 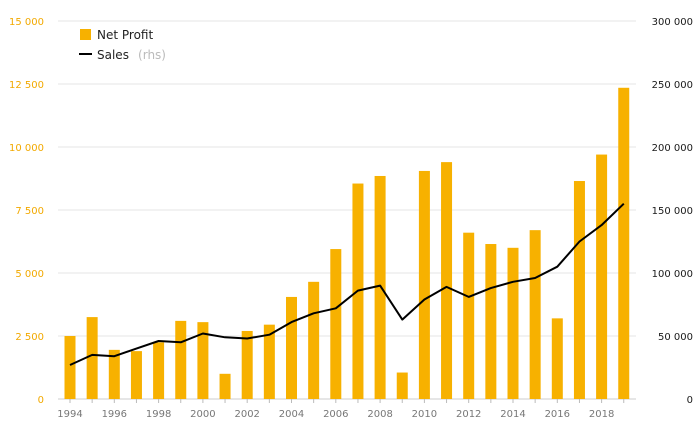 I want to click on bar-net-profit-1998, so click(x=159, y=370).